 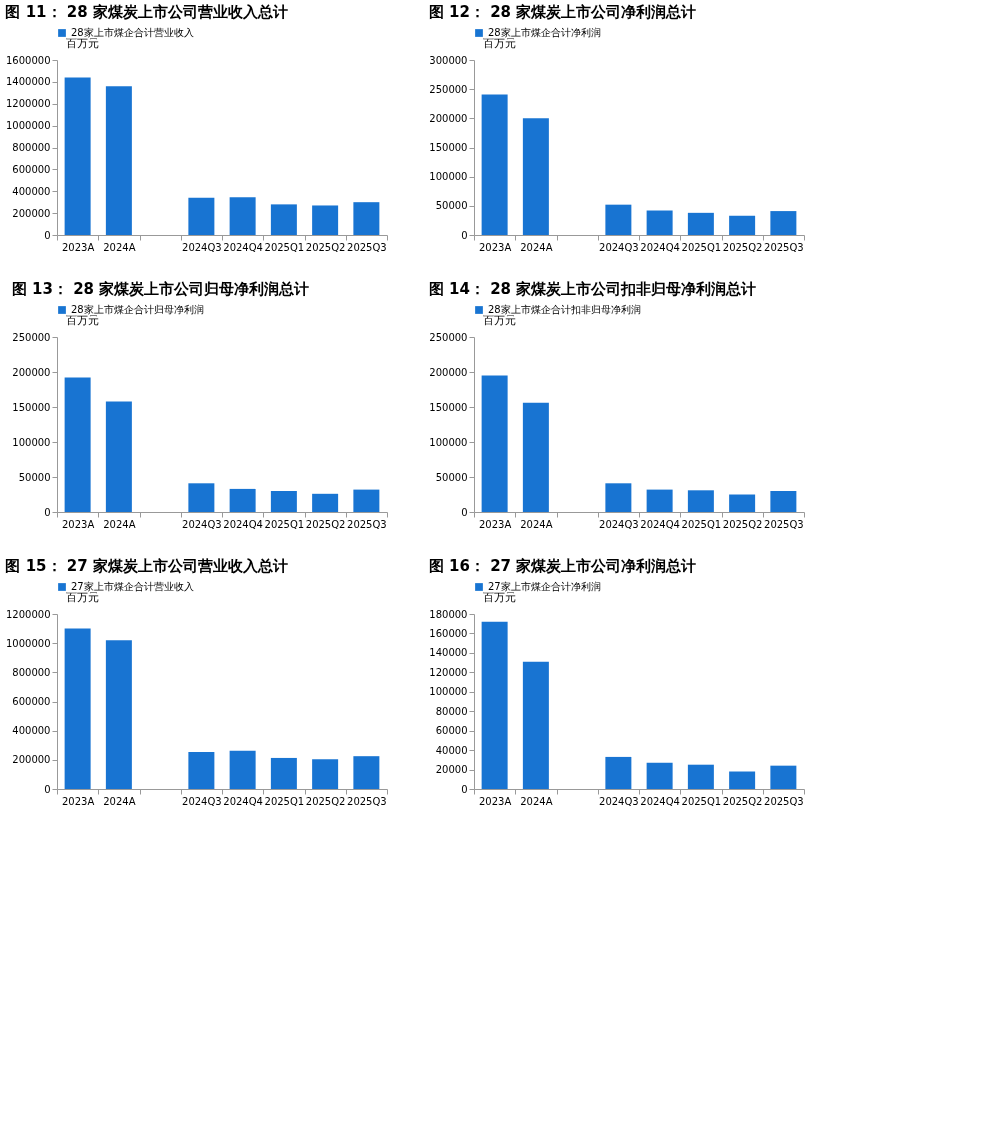 What do you see at coordinates (544, 586) in the screenshot?
I see `legend-label: 27家上市煤企合计净利润` at bounding box center [544, 586].